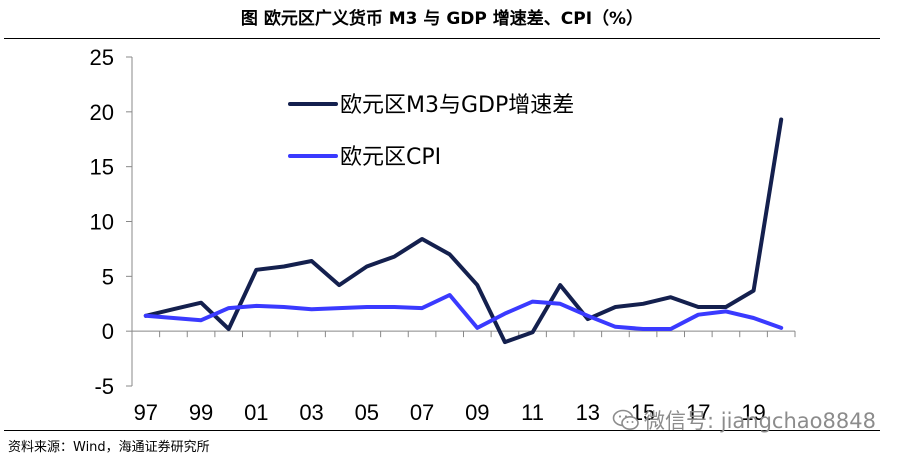  I want to click on x-tick-label: 09, so click(477, 412).